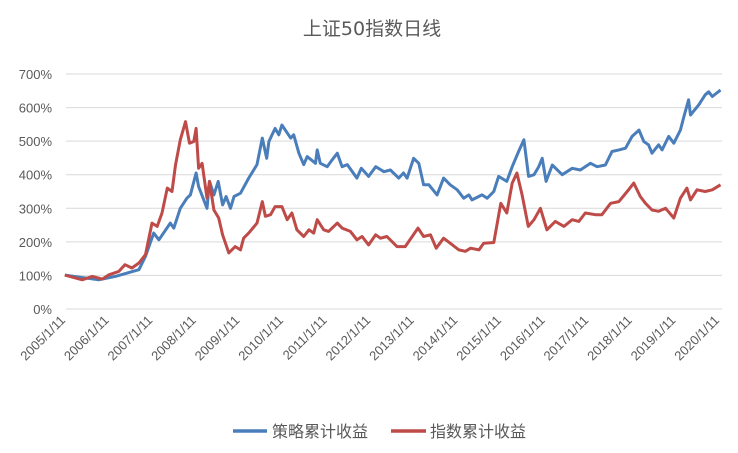  What do you see at coordinates (173, 338) in the screenshot?
I see `x-tick-label: 2008/1/11` at bounding box center [173, 338].